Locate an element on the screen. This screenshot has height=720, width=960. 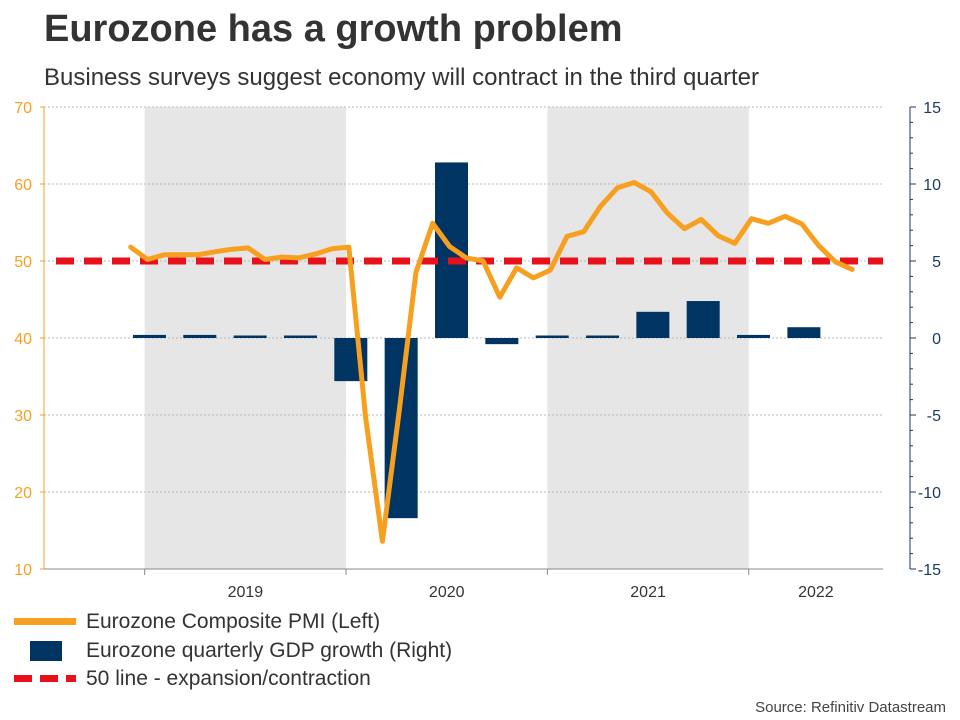
legend-swatch-fifty-line is located at coordinates (45, 679).